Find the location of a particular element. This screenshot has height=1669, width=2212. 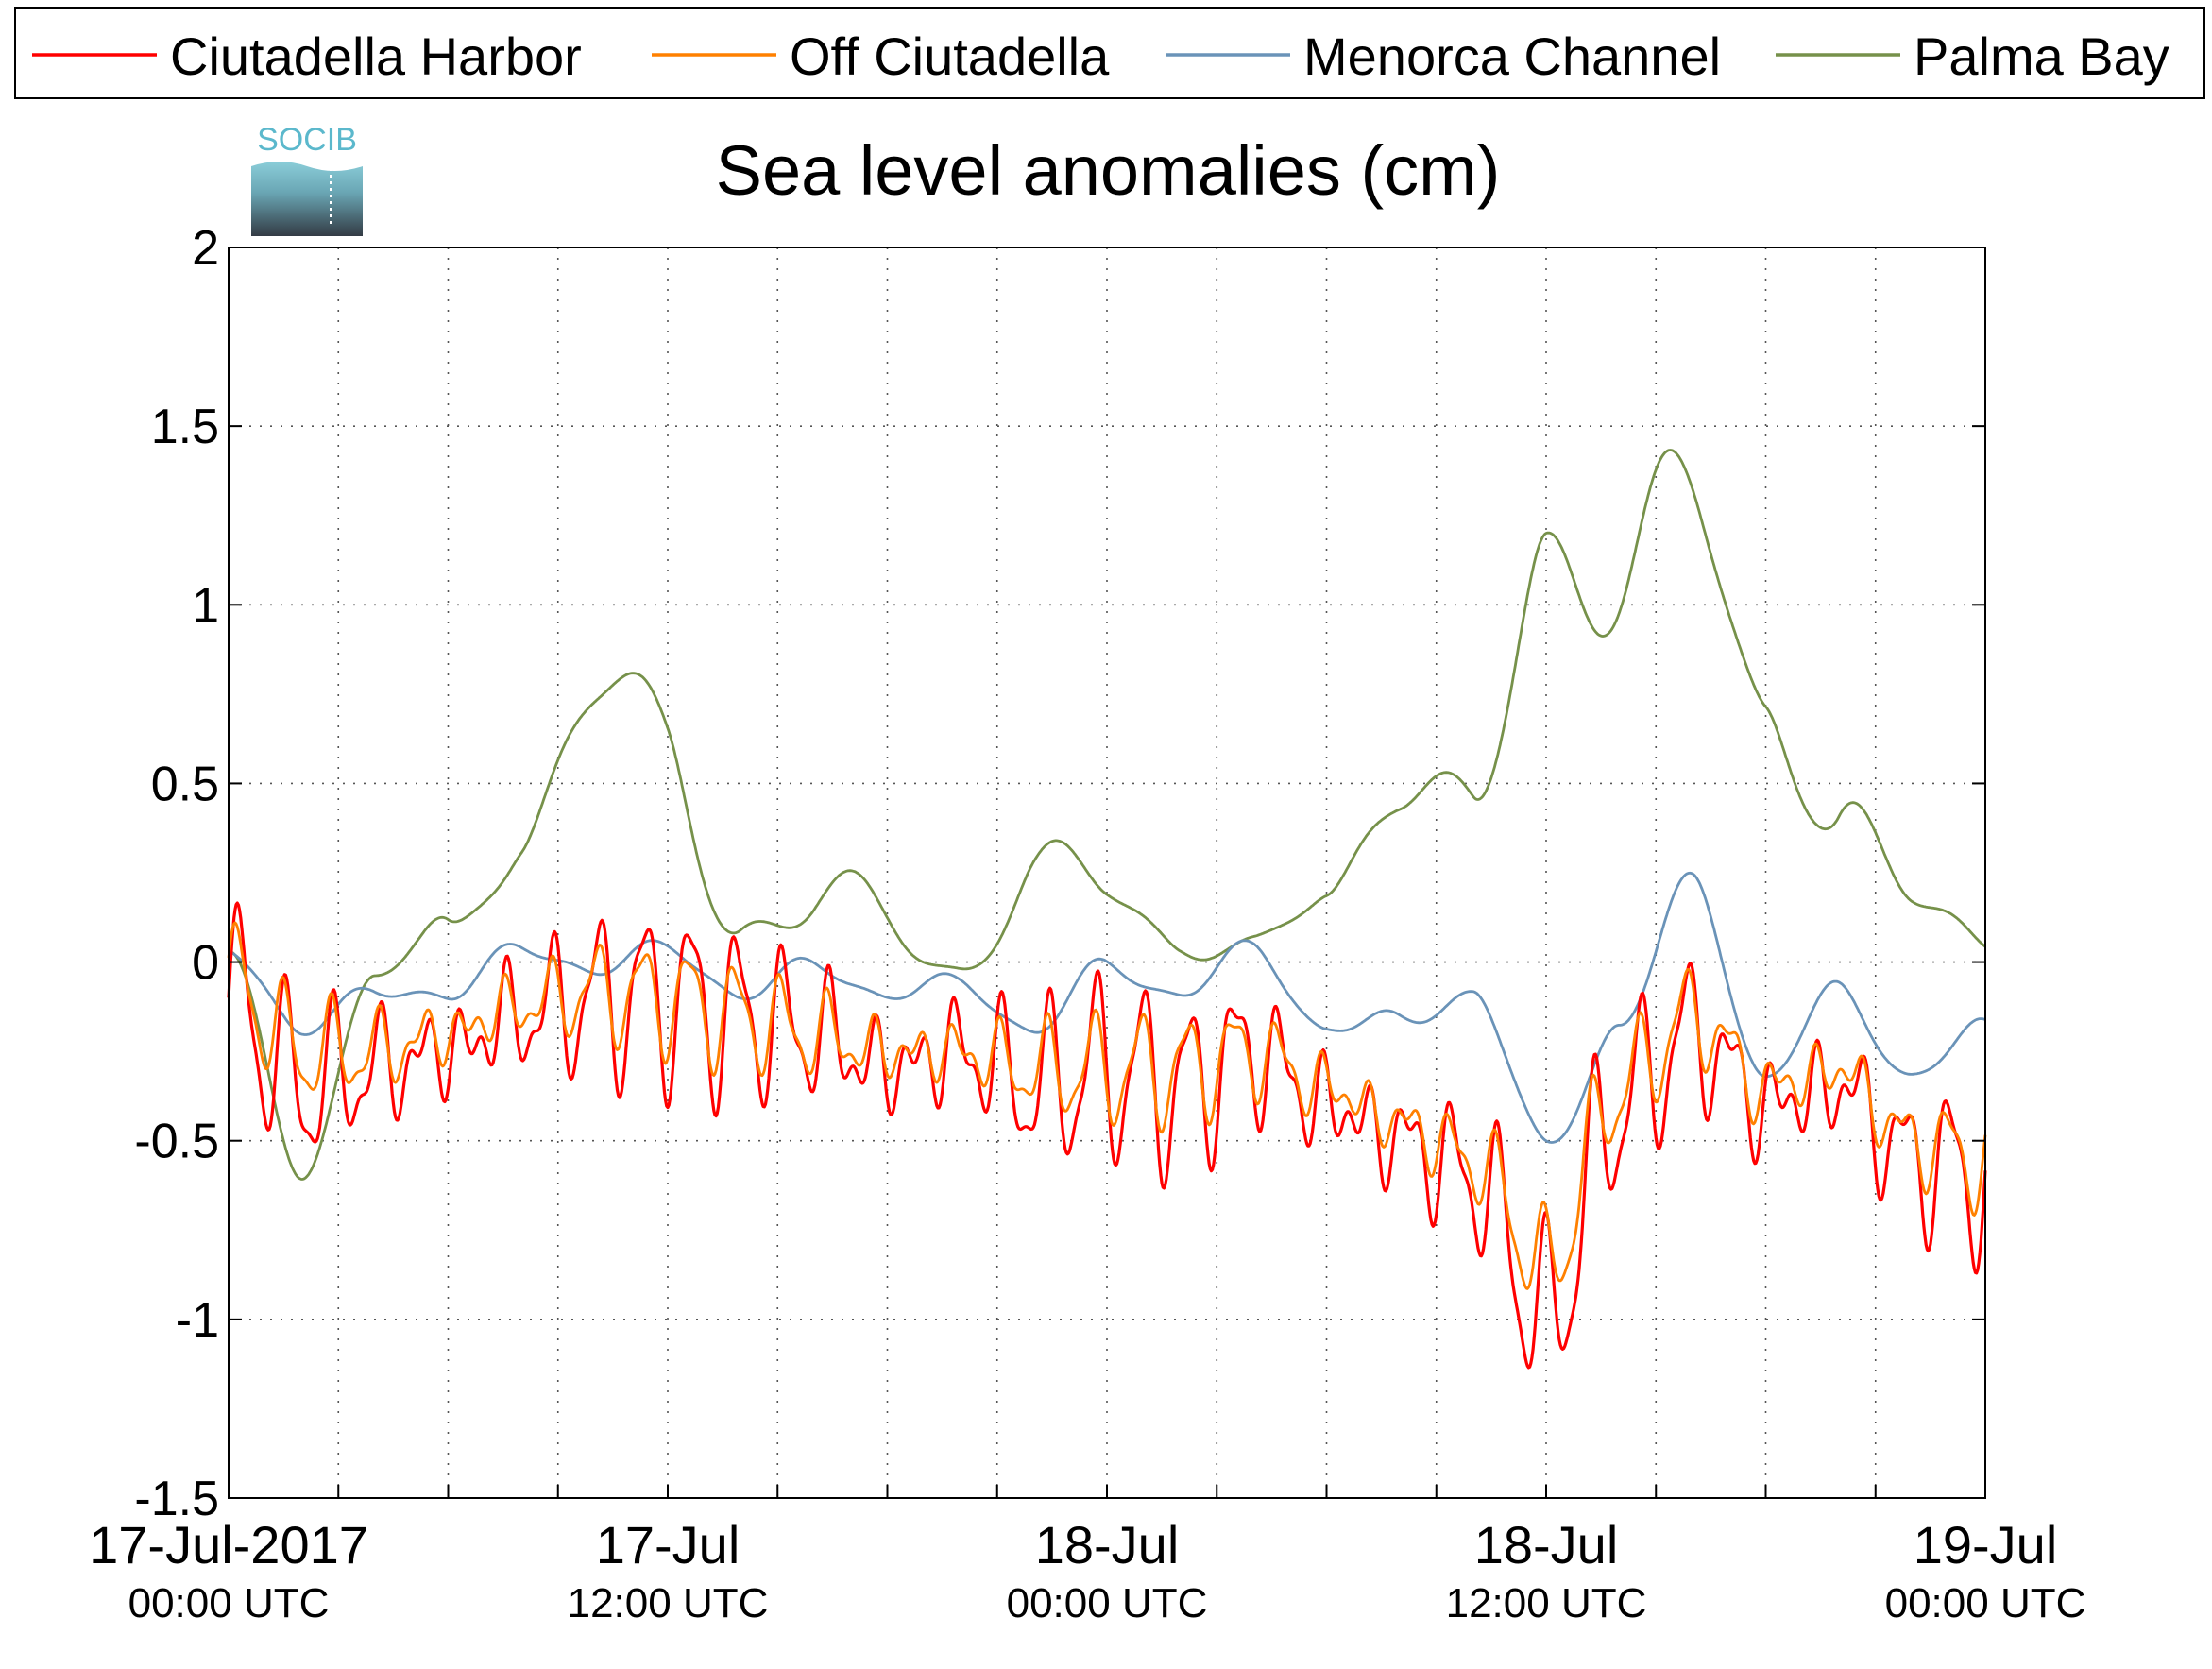

x-tick-label-date: 19-Jul is located at coordinates (1986, 1545).